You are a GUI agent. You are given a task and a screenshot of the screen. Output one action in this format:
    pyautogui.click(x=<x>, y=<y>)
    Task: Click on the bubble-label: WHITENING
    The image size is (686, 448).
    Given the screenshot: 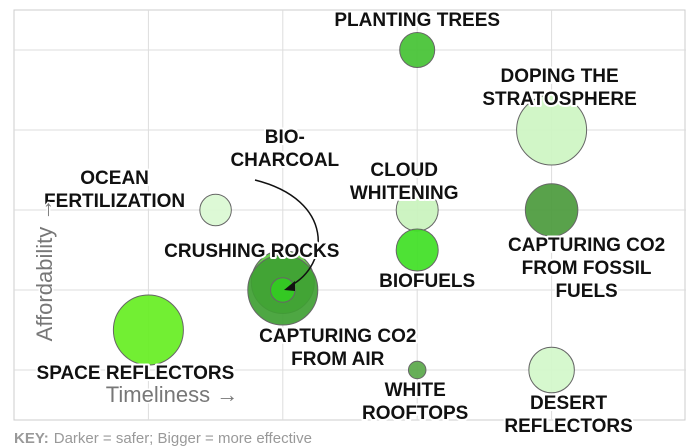 What is the action you would take?
    pyautogui.click(x=404, y=193)
    